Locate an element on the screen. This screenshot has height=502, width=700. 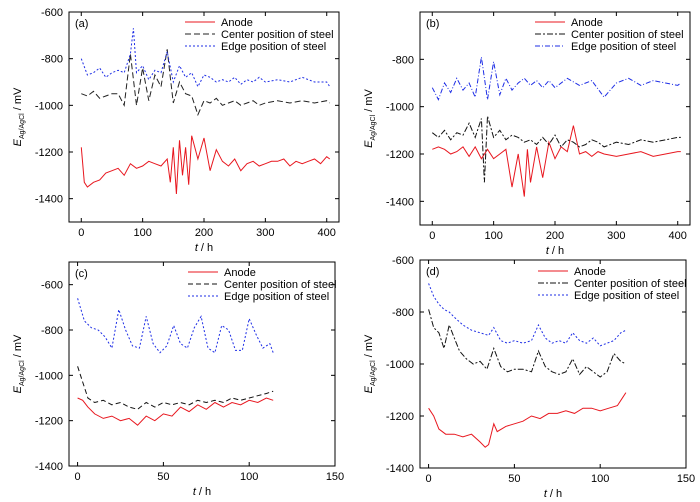
panel-label: (b) is located at coordinates (432, 24).